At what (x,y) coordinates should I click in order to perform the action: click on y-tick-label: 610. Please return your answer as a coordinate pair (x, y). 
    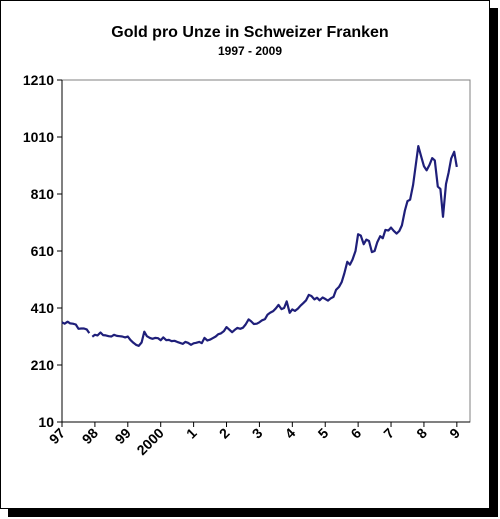
    Looking at the image, I should click on (43, 251).